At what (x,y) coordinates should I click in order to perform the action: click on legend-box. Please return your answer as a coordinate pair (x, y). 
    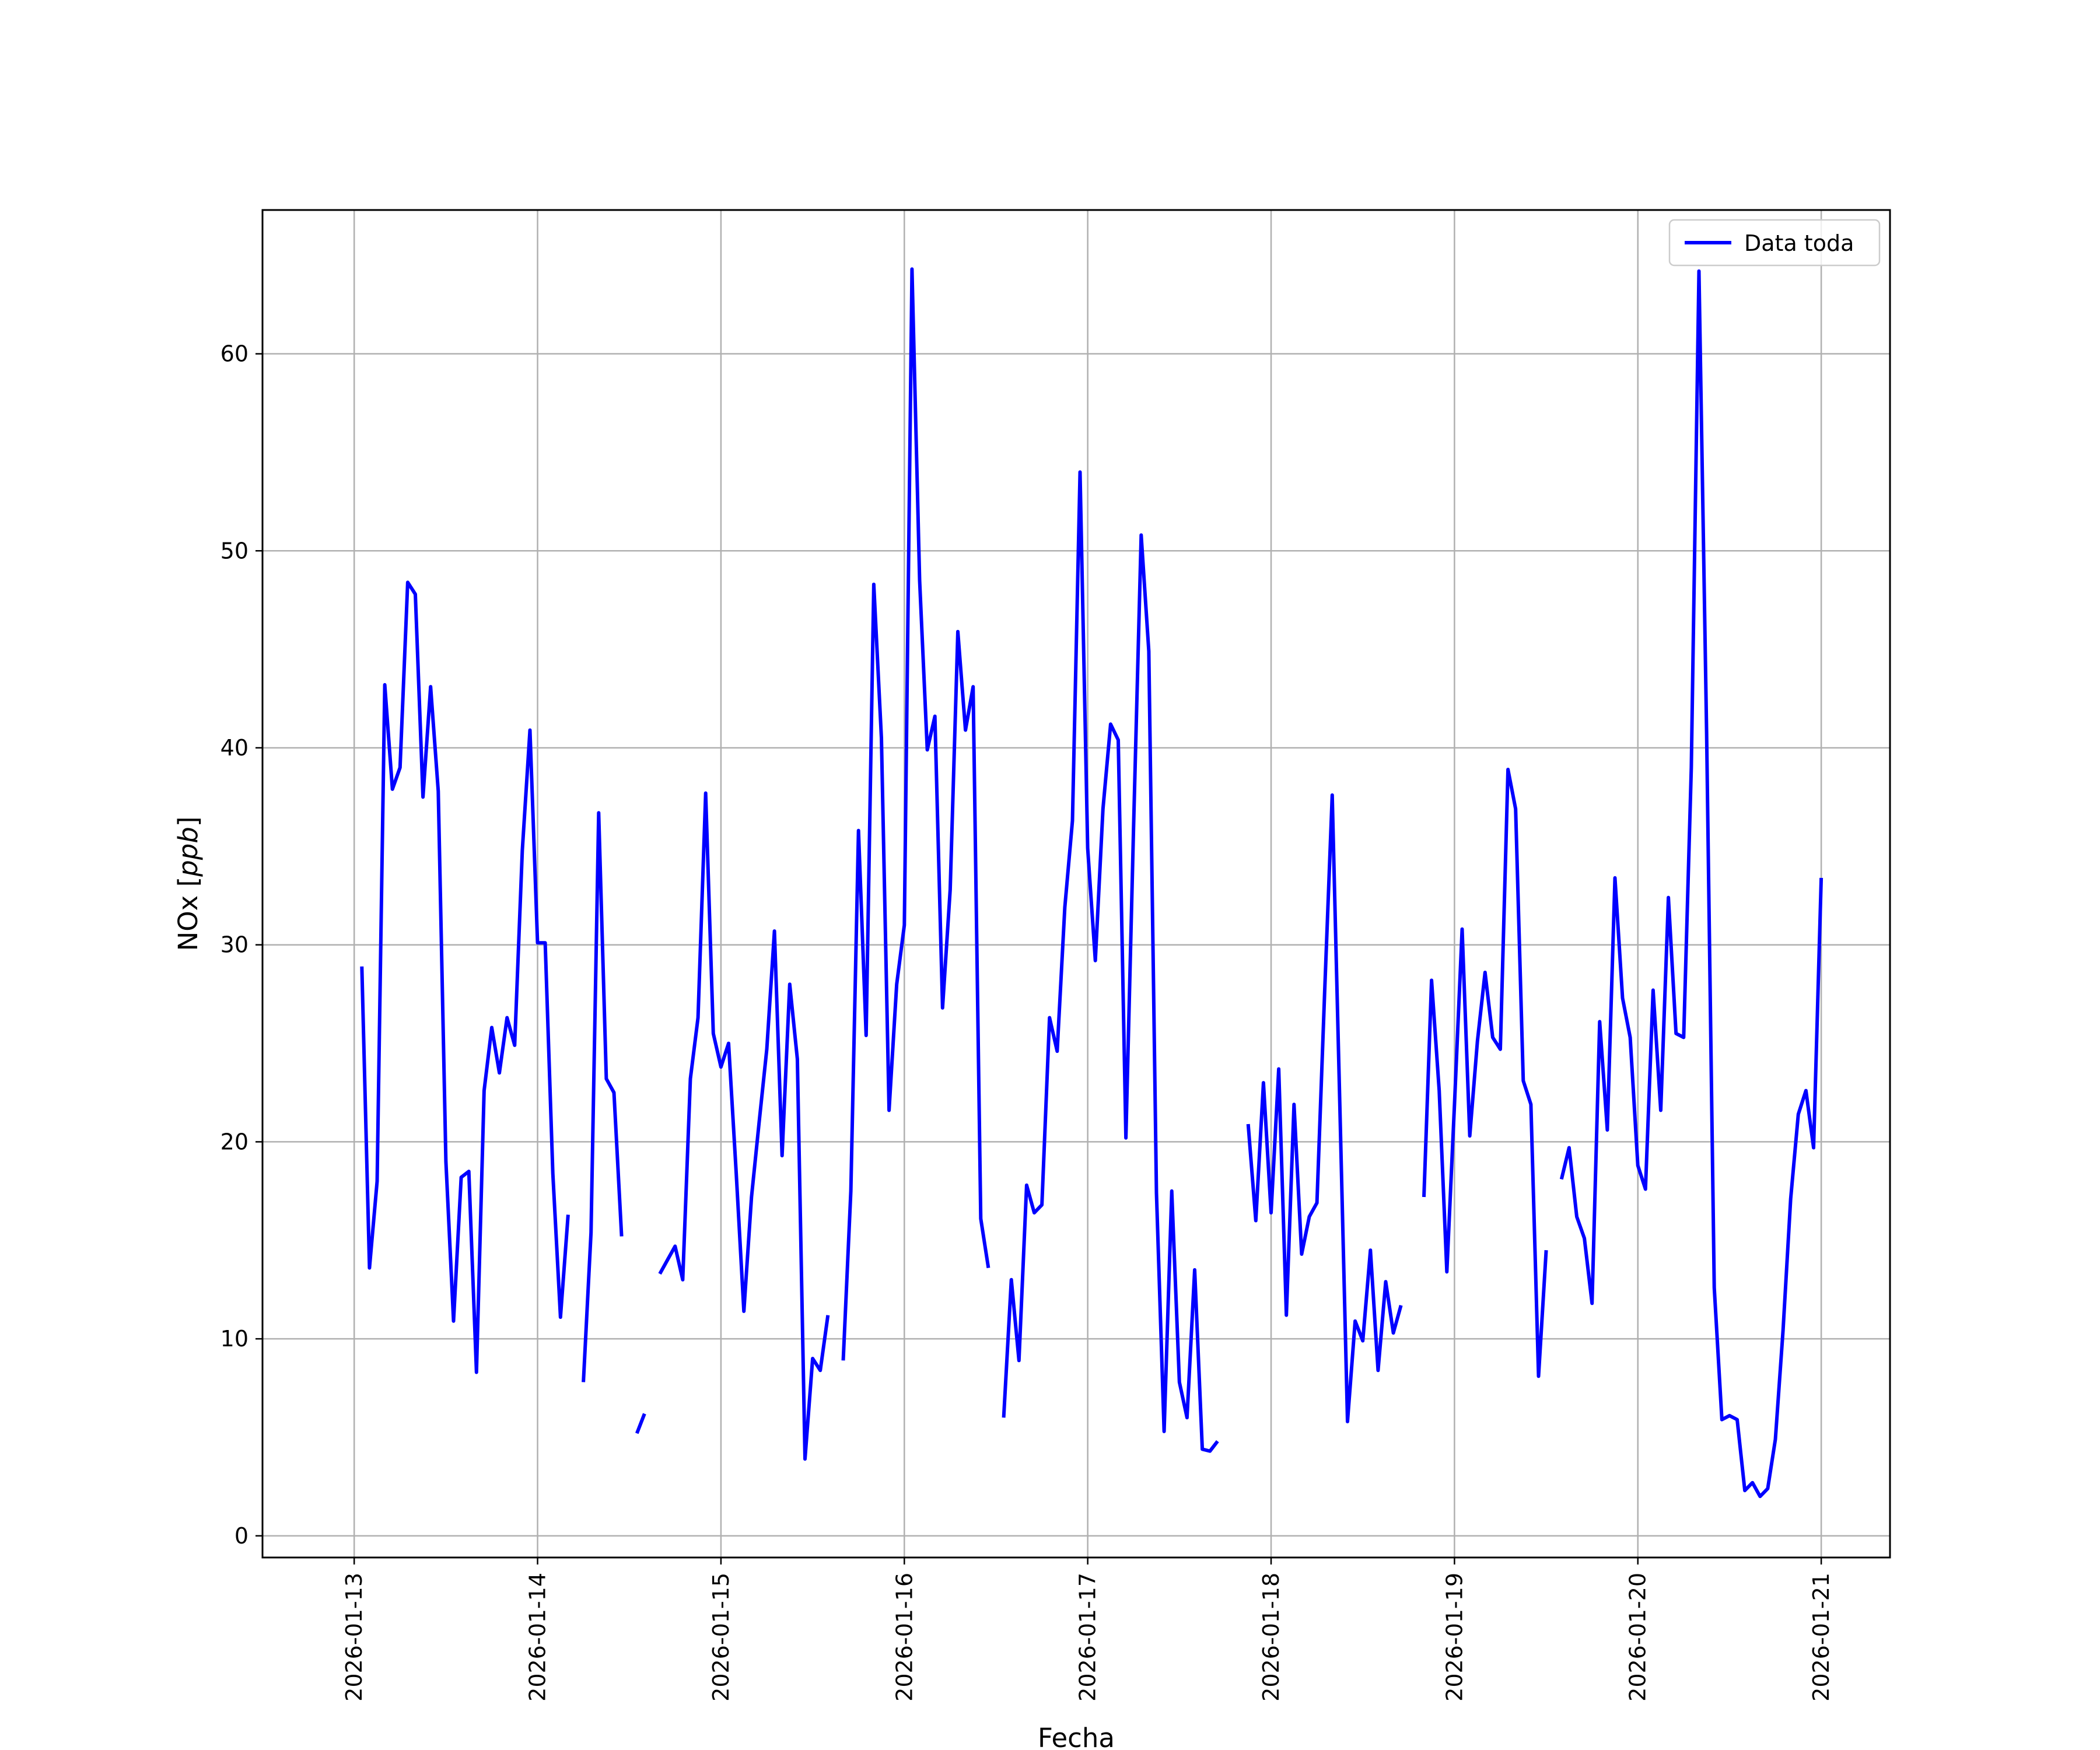
    Looking at the image, I should click on (1774, 243).